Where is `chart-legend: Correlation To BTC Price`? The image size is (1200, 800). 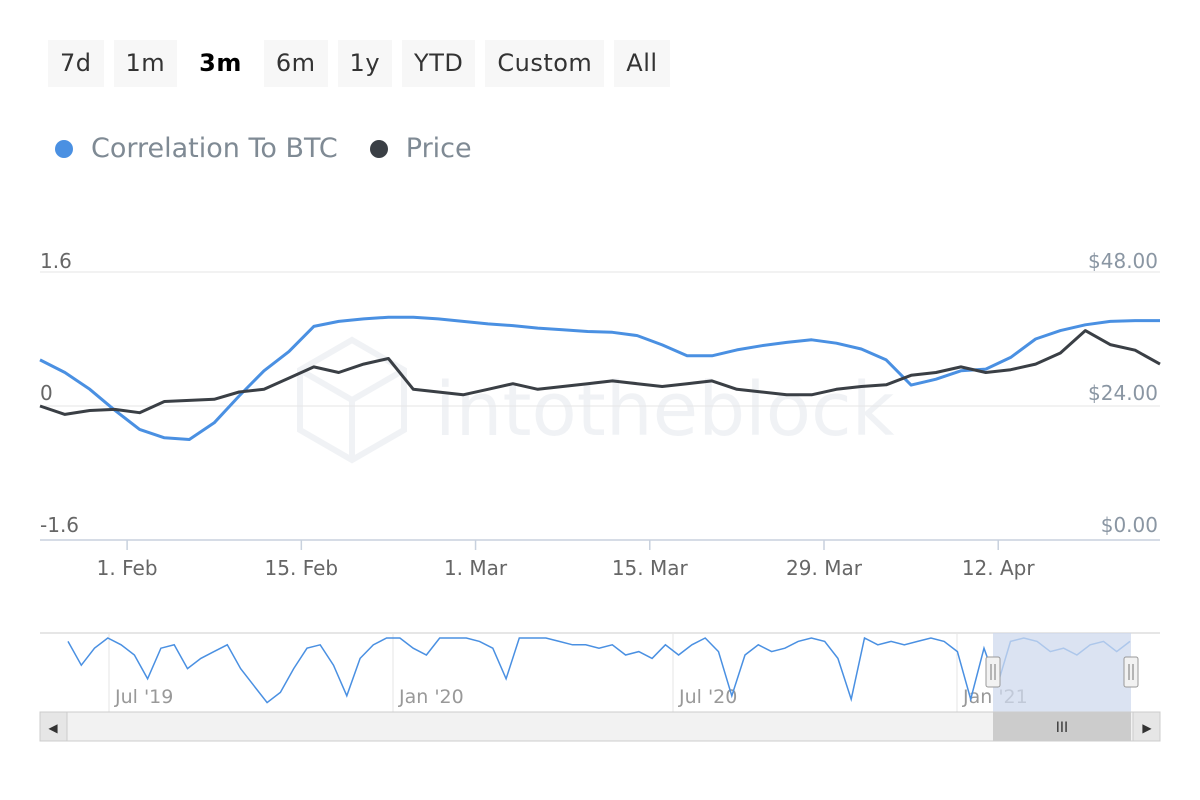 chart-legend: Correlation To BTC Price is located at coordinates (263, 148).